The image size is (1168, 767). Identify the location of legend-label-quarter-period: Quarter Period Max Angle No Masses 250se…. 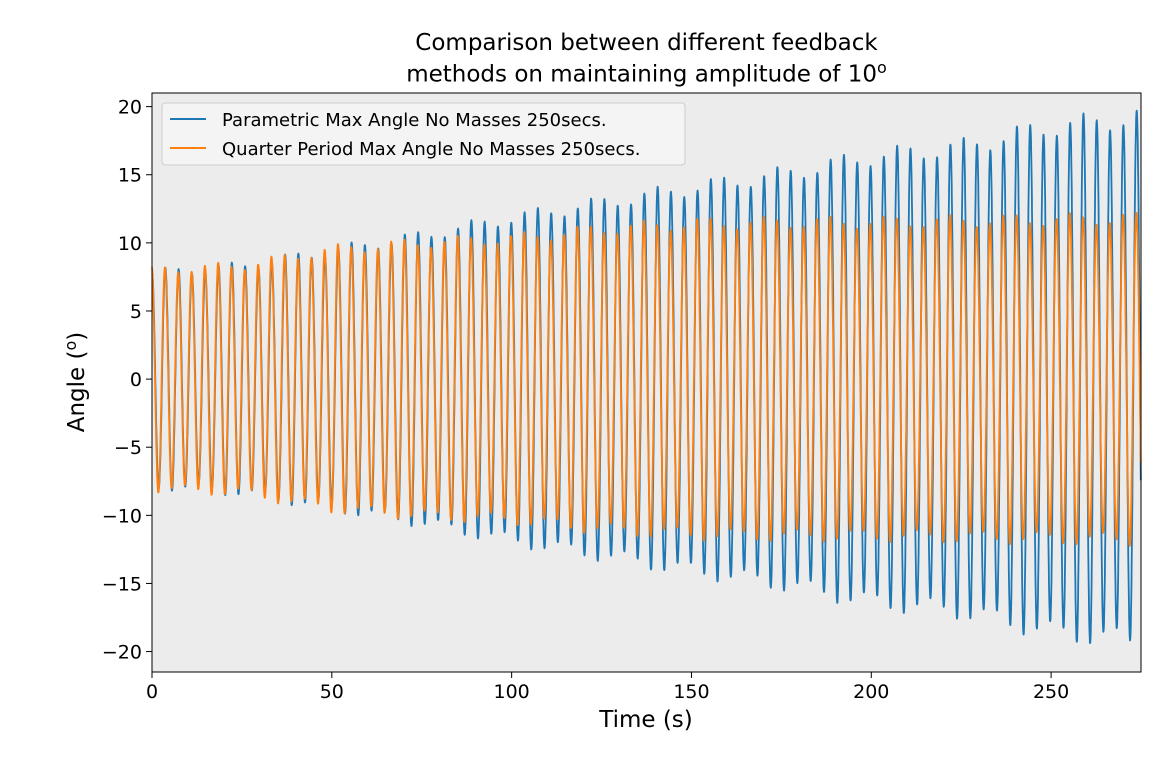
(431, 149).